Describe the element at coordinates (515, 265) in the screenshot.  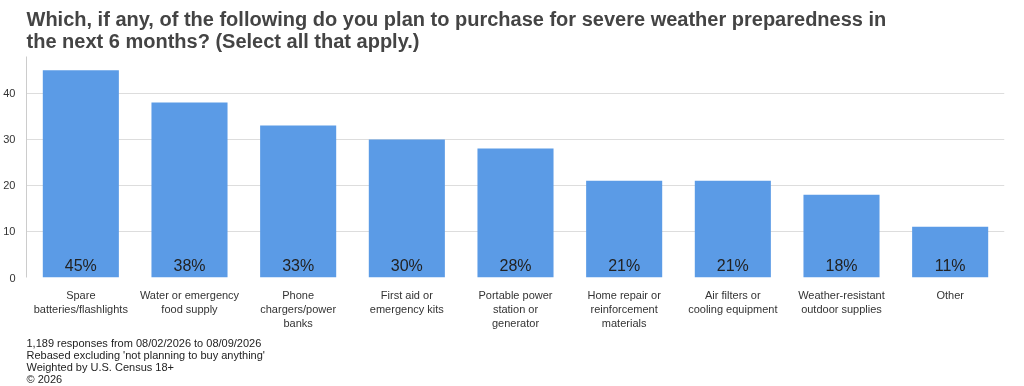
I see `data-label: 28%` at that location.